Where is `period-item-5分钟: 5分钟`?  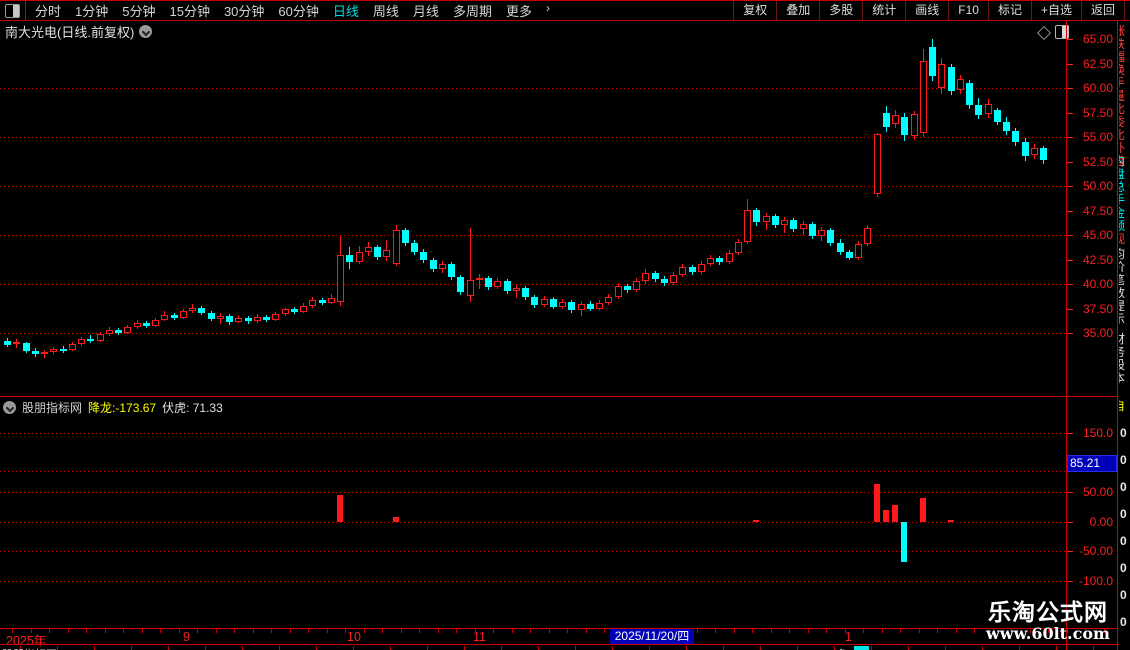
period-item-5分钟: 5分钟 is located at coordinates (139, 11).